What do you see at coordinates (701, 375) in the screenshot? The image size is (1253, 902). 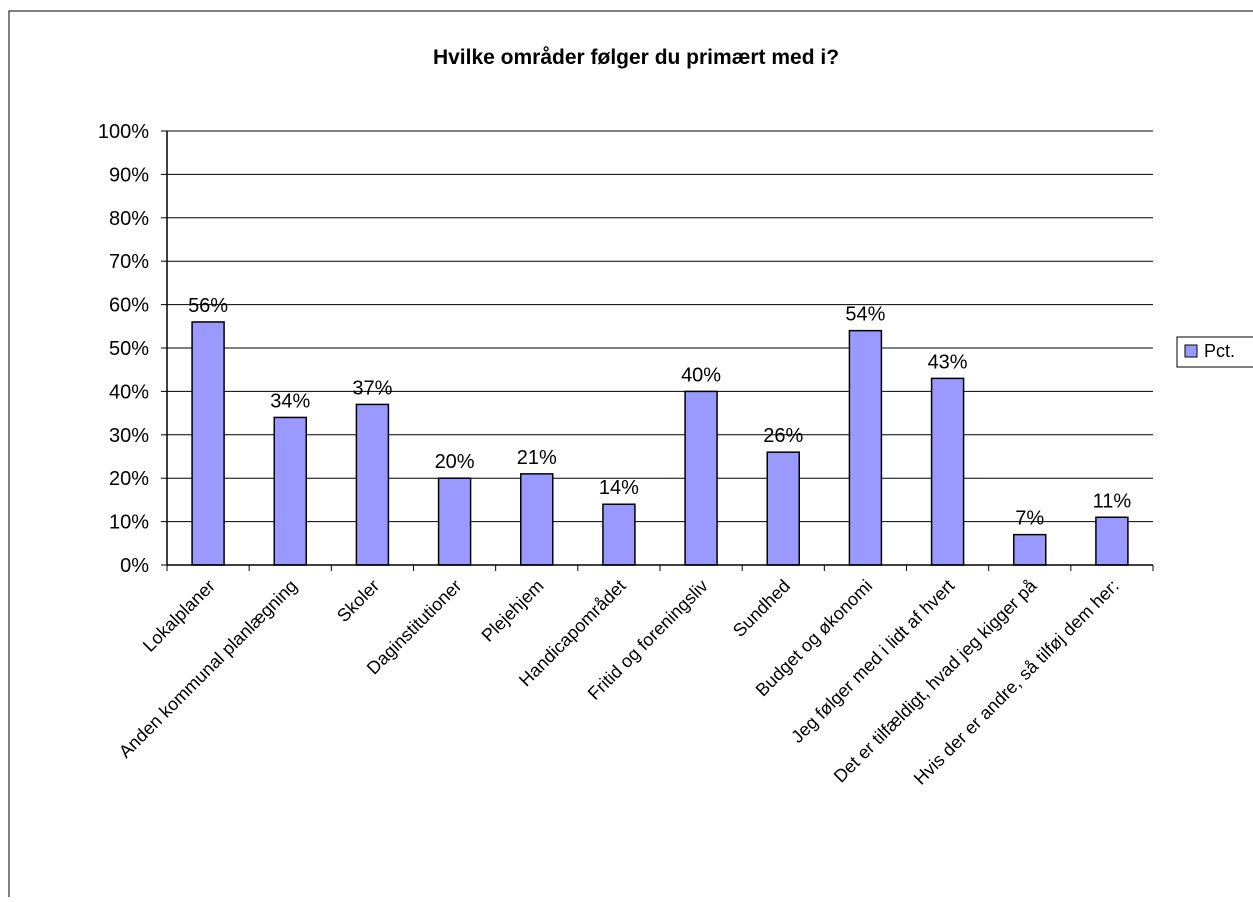 I see `data-label: 40%` at bounding box center [701, 375].